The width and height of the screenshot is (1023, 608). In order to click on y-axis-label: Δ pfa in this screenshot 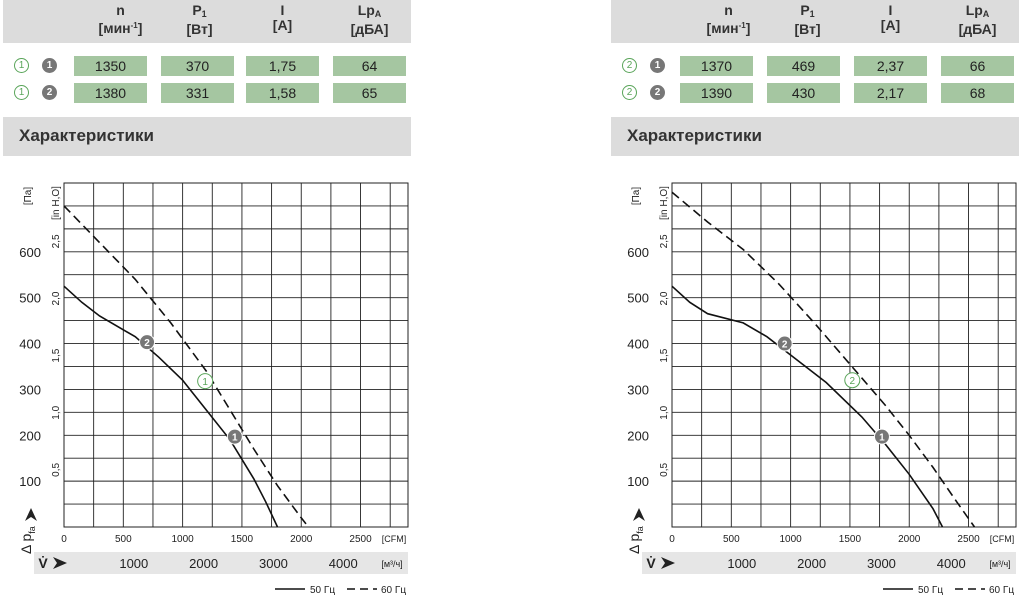, I will do `click(27, 540)`.